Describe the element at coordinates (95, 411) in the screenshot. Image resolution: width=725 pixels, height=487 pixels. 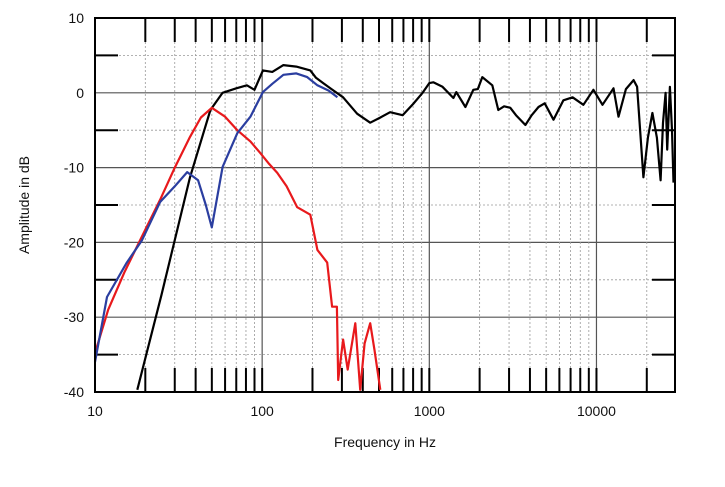
I see `x-tick-label: 10` at that location.